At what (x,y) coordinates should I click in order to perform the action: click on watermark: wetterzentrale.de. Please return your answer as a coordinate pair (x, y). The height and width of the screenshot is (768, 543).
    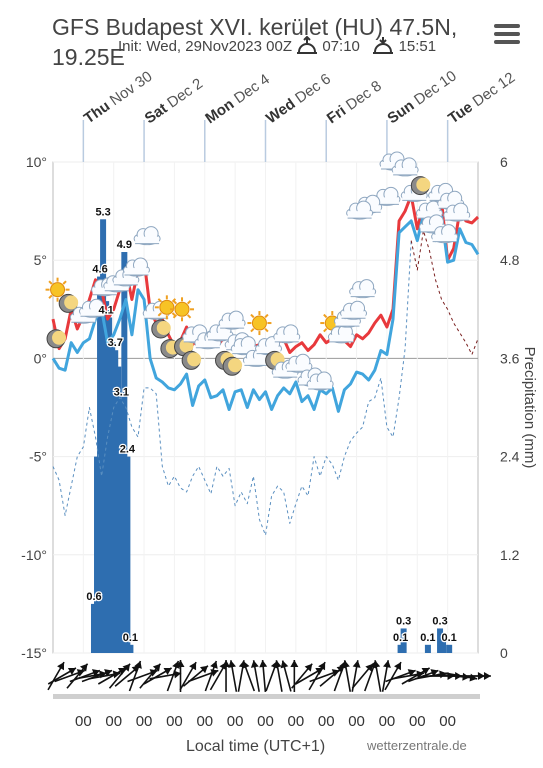
    Looking at the image, I should click on (417, 745).